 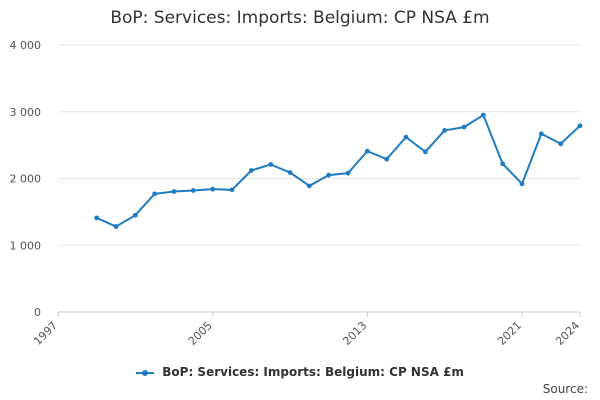 What do you see at coordinates (567, 333) in the screenshot?
I see `x-tick-label: 2024` at bounding box center [567, 333].